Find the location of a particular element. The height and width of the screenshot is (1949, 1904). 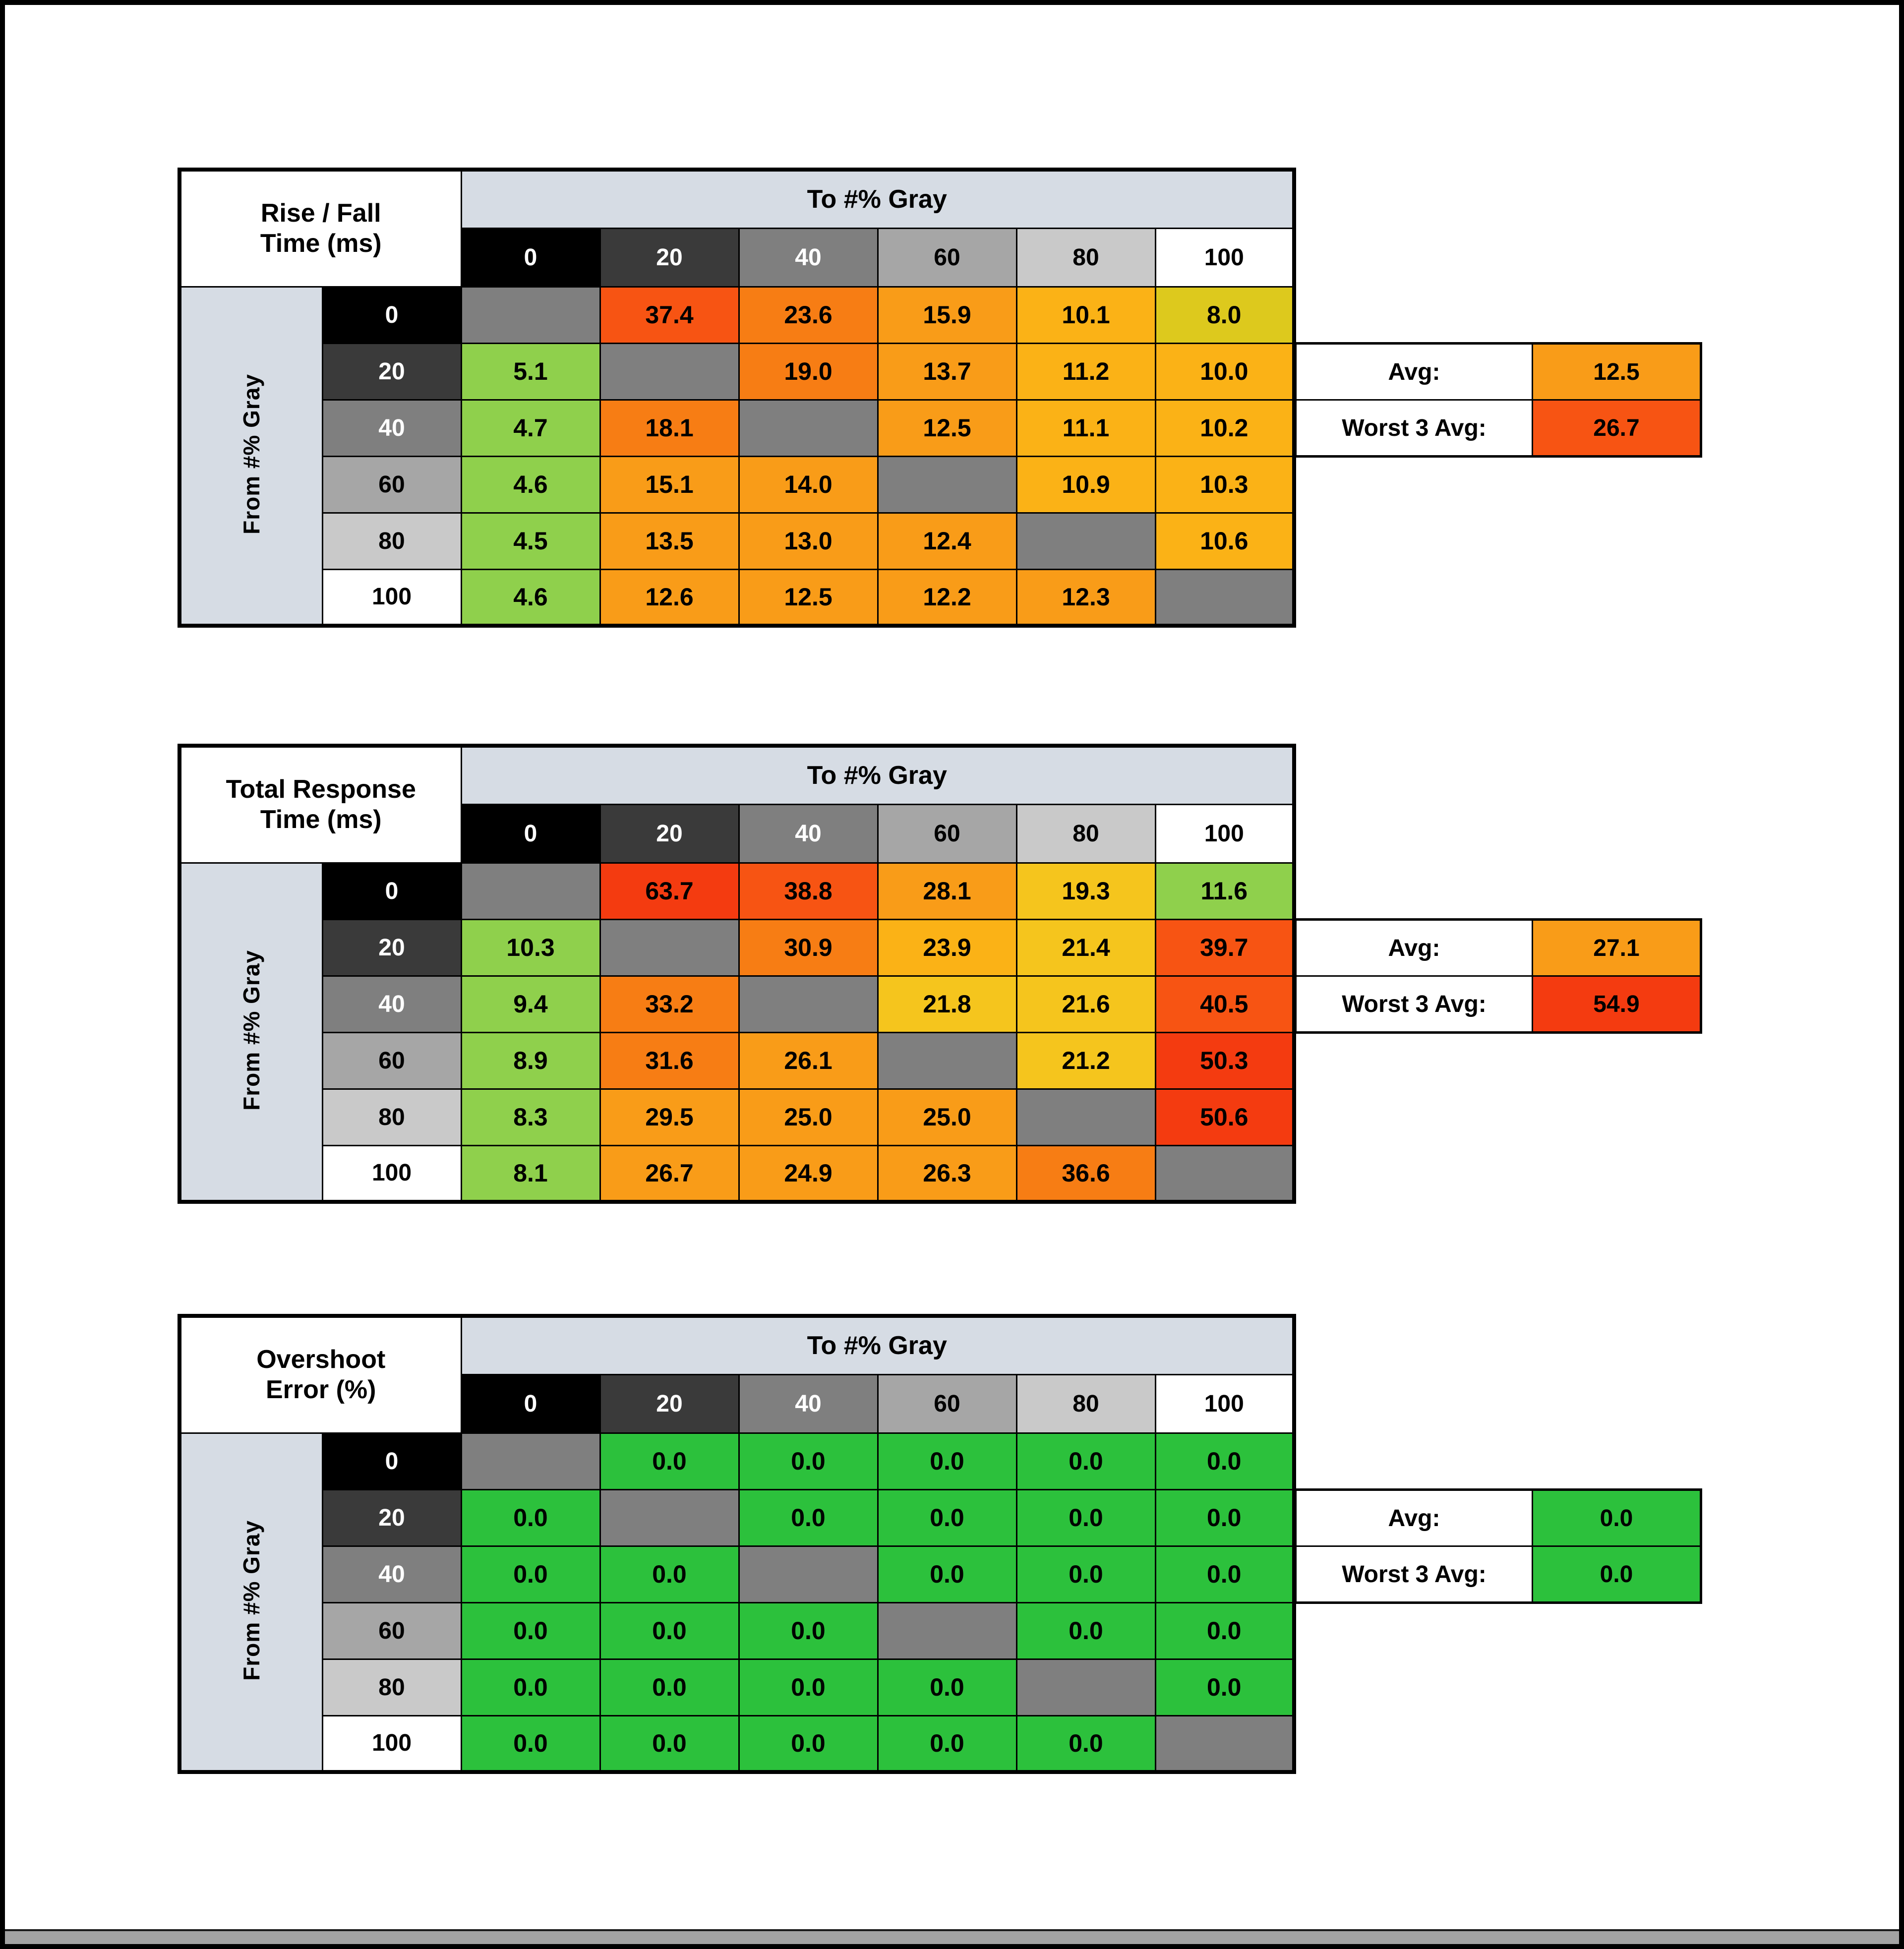

value-cell: 14.0 is located at coordinates (808, 485).